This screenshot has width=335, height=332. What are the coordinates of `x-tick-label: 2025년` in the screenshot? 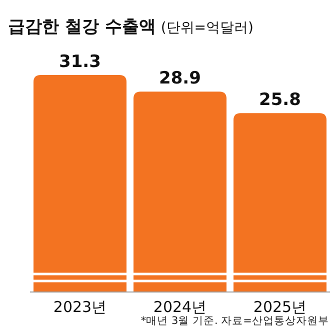 It's located at (280, 307).